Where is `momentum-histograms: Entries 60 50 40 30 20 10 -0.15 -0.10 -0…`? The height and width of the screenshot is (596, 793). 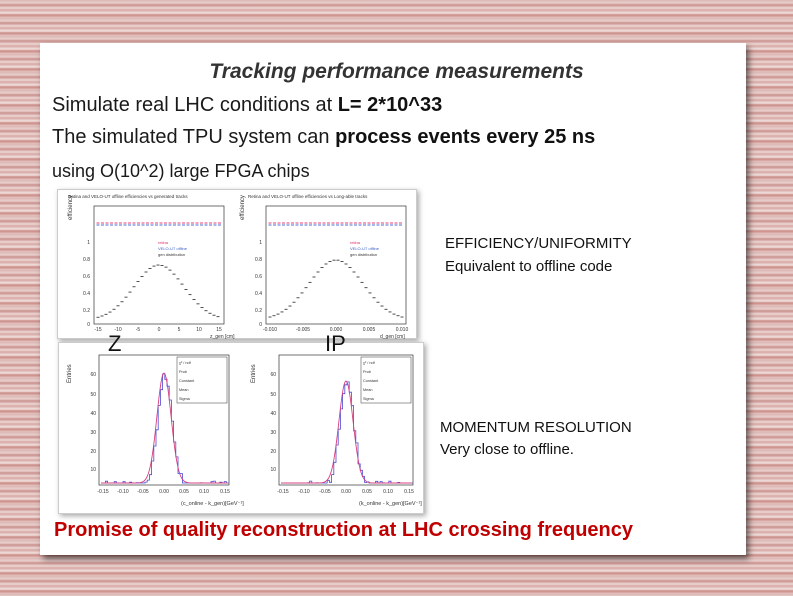 momentum-histograms: Entries 60 50 40 30 20 10 -0.15 -0.10 -0… is located at coordinates (244, 430).